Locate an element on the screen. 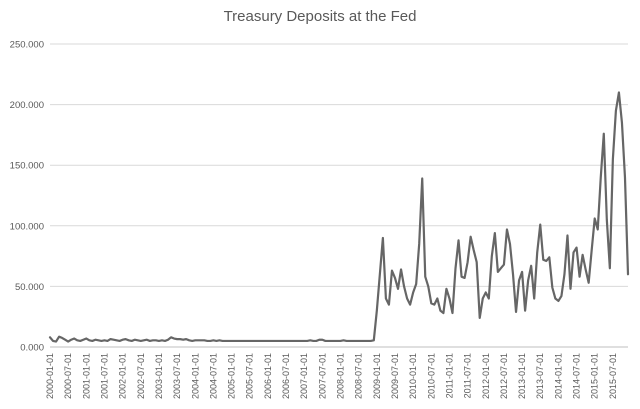 The height and width of the screenshot is (409, 640). x-tick-label: 2013-01-01 is located at coordinates (522, 376).